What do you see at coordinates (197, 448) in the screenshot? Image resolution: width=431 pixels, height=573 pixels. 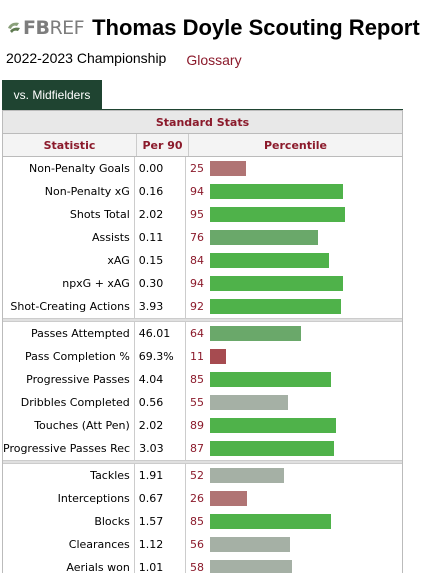 I see `percentile-value: 87` at bounding box center [197, 448].